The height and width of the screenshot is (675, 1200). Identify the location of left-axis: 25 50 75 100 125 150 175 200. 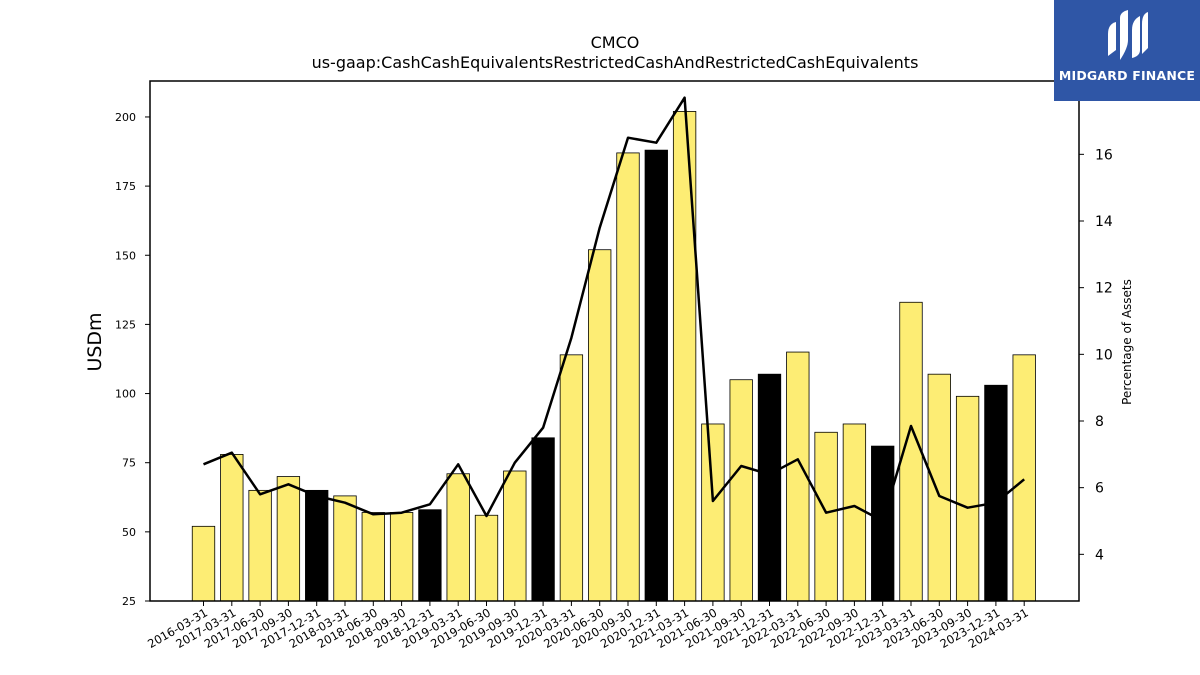
(132, 359).